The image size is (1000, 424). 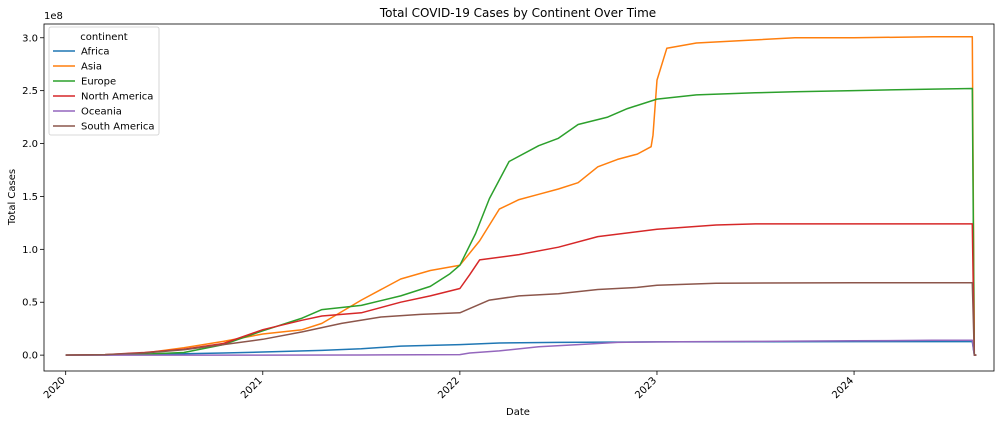 I want to click on y-tick-label: 1.5, so click(x=30, y=197).